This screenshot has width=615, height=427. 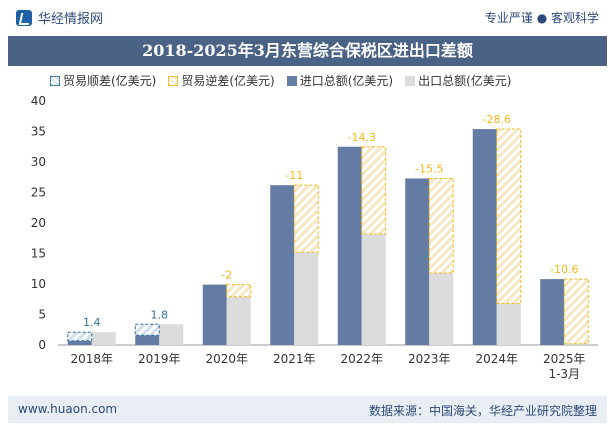 What do you see at coordinates (38, 254) in the screenshot?
I see `y-tick-label: 15` at bounding box center [38, 254].